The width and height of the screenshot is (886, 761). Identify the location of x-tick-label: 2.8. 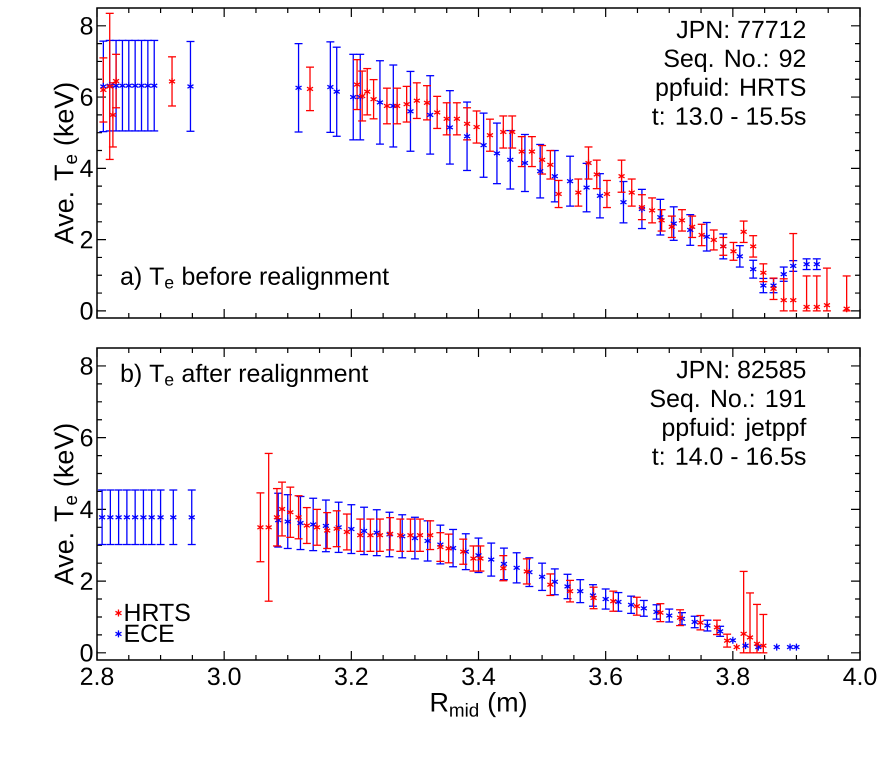
(97, 677).